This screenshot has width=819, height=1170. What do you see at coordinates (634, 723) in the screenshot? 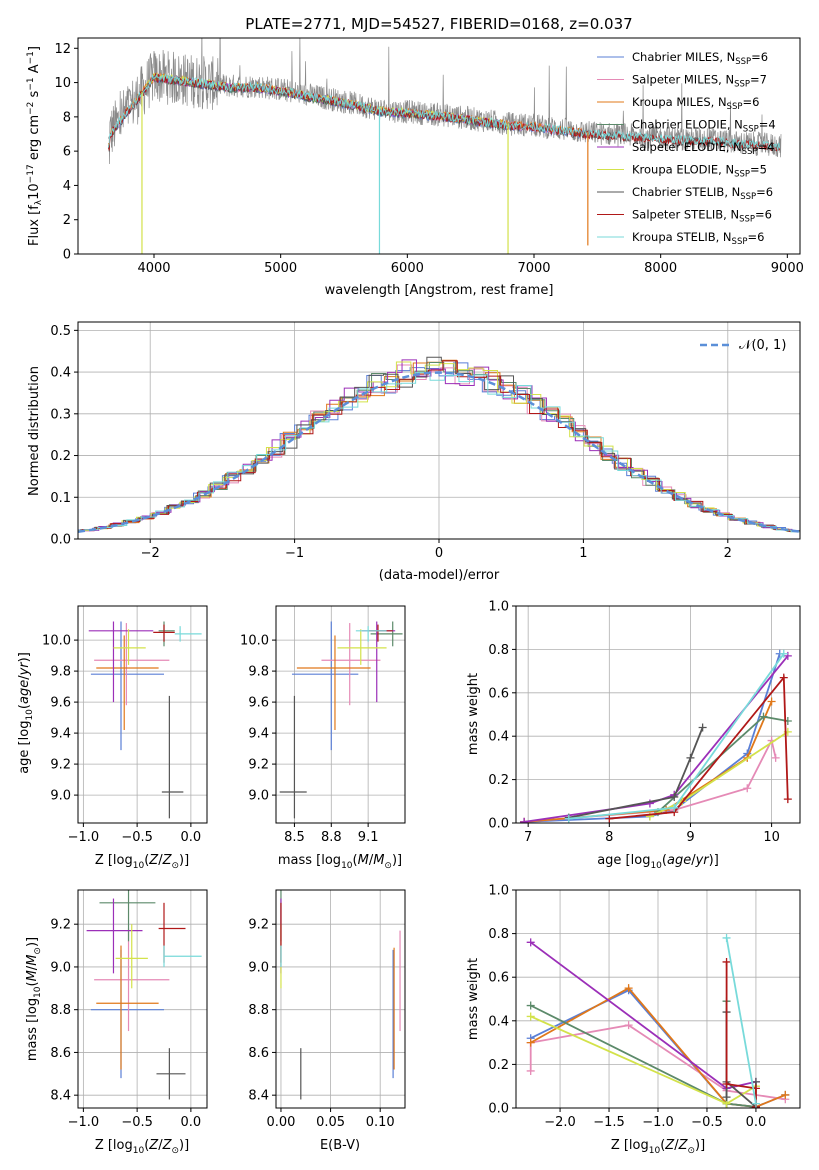
I see `age-weight-ticks: 7 8 9 10 0.0 0.2 0.4 0.6 0.8 1.0` at bounding box center [634, 723].